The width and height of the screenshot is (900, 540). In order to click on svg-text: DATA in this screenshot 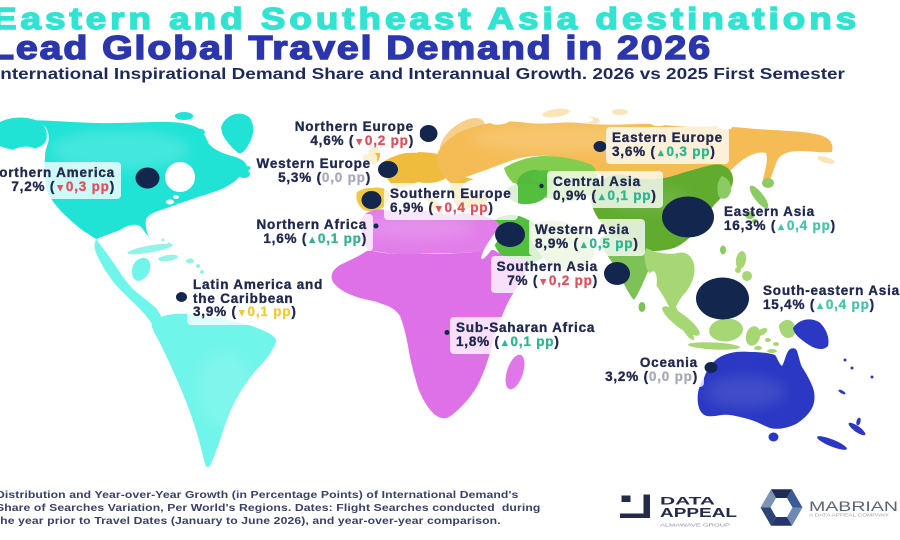, I will do `click(687, 502)`.